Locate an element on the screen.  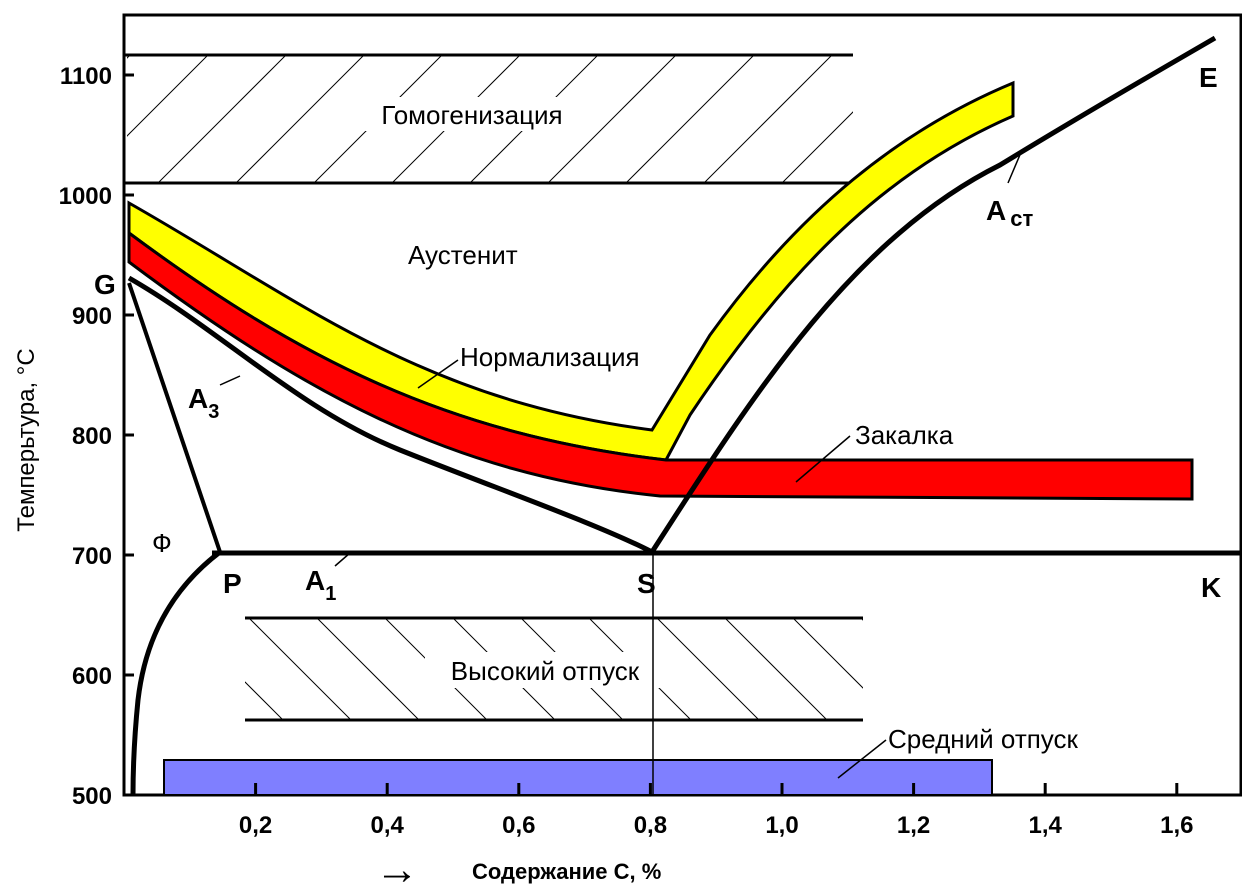
point-s-label: S is located at coordinates (646, 583).